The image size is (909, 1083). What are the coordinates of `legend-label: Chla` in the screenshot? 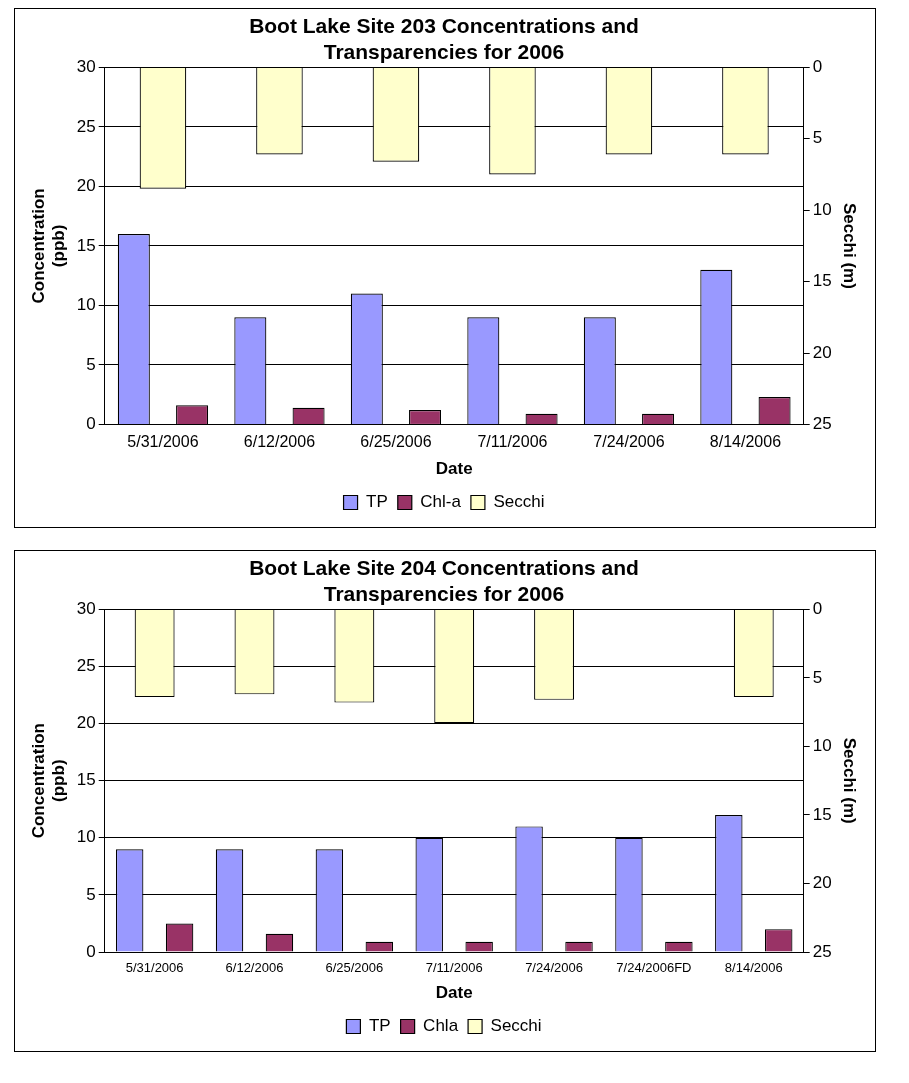 It's located at (441, 1026).